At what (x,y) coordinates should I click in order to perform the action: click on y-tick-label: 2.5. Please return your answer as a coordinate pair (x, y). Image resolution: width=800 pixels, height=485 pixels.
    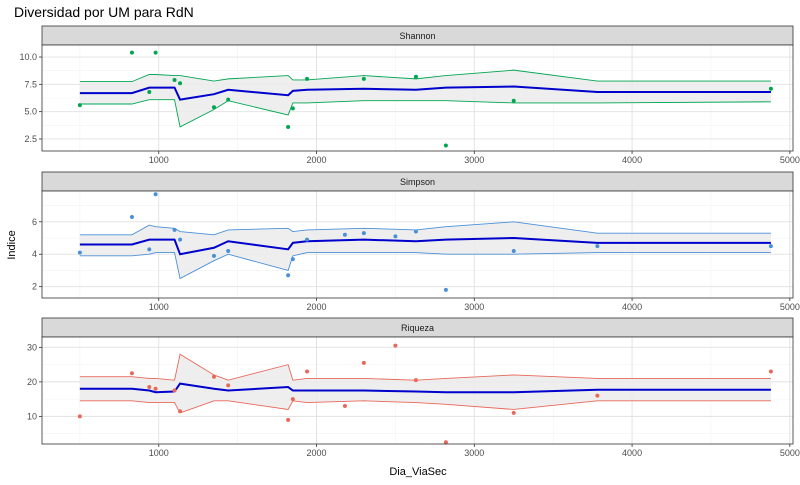
    Looking at the image, I should click on (30, 139).